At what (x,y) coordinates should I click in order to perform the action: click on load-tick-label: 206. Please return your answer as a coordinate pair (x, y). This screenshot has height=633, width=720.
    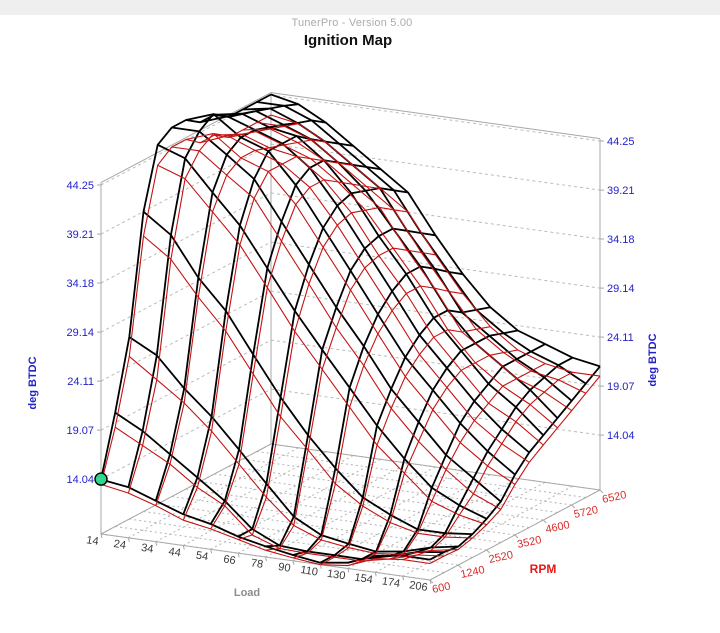
    Looking at the image, I should click on (418, 586).